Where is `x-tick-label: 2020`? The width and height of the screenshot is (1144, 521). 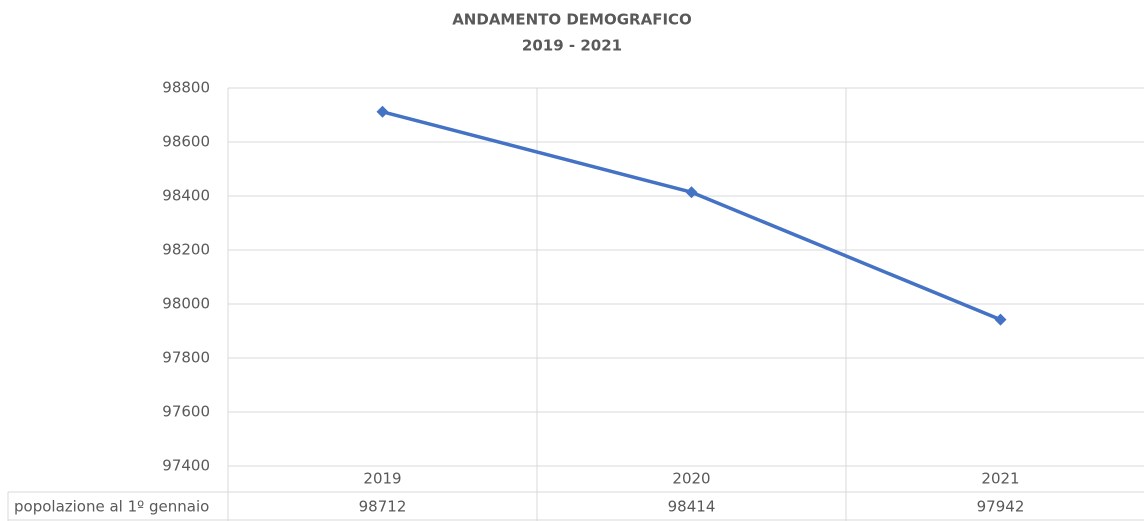
x-tick-label: 2020 is located at coordinates (691, 479).